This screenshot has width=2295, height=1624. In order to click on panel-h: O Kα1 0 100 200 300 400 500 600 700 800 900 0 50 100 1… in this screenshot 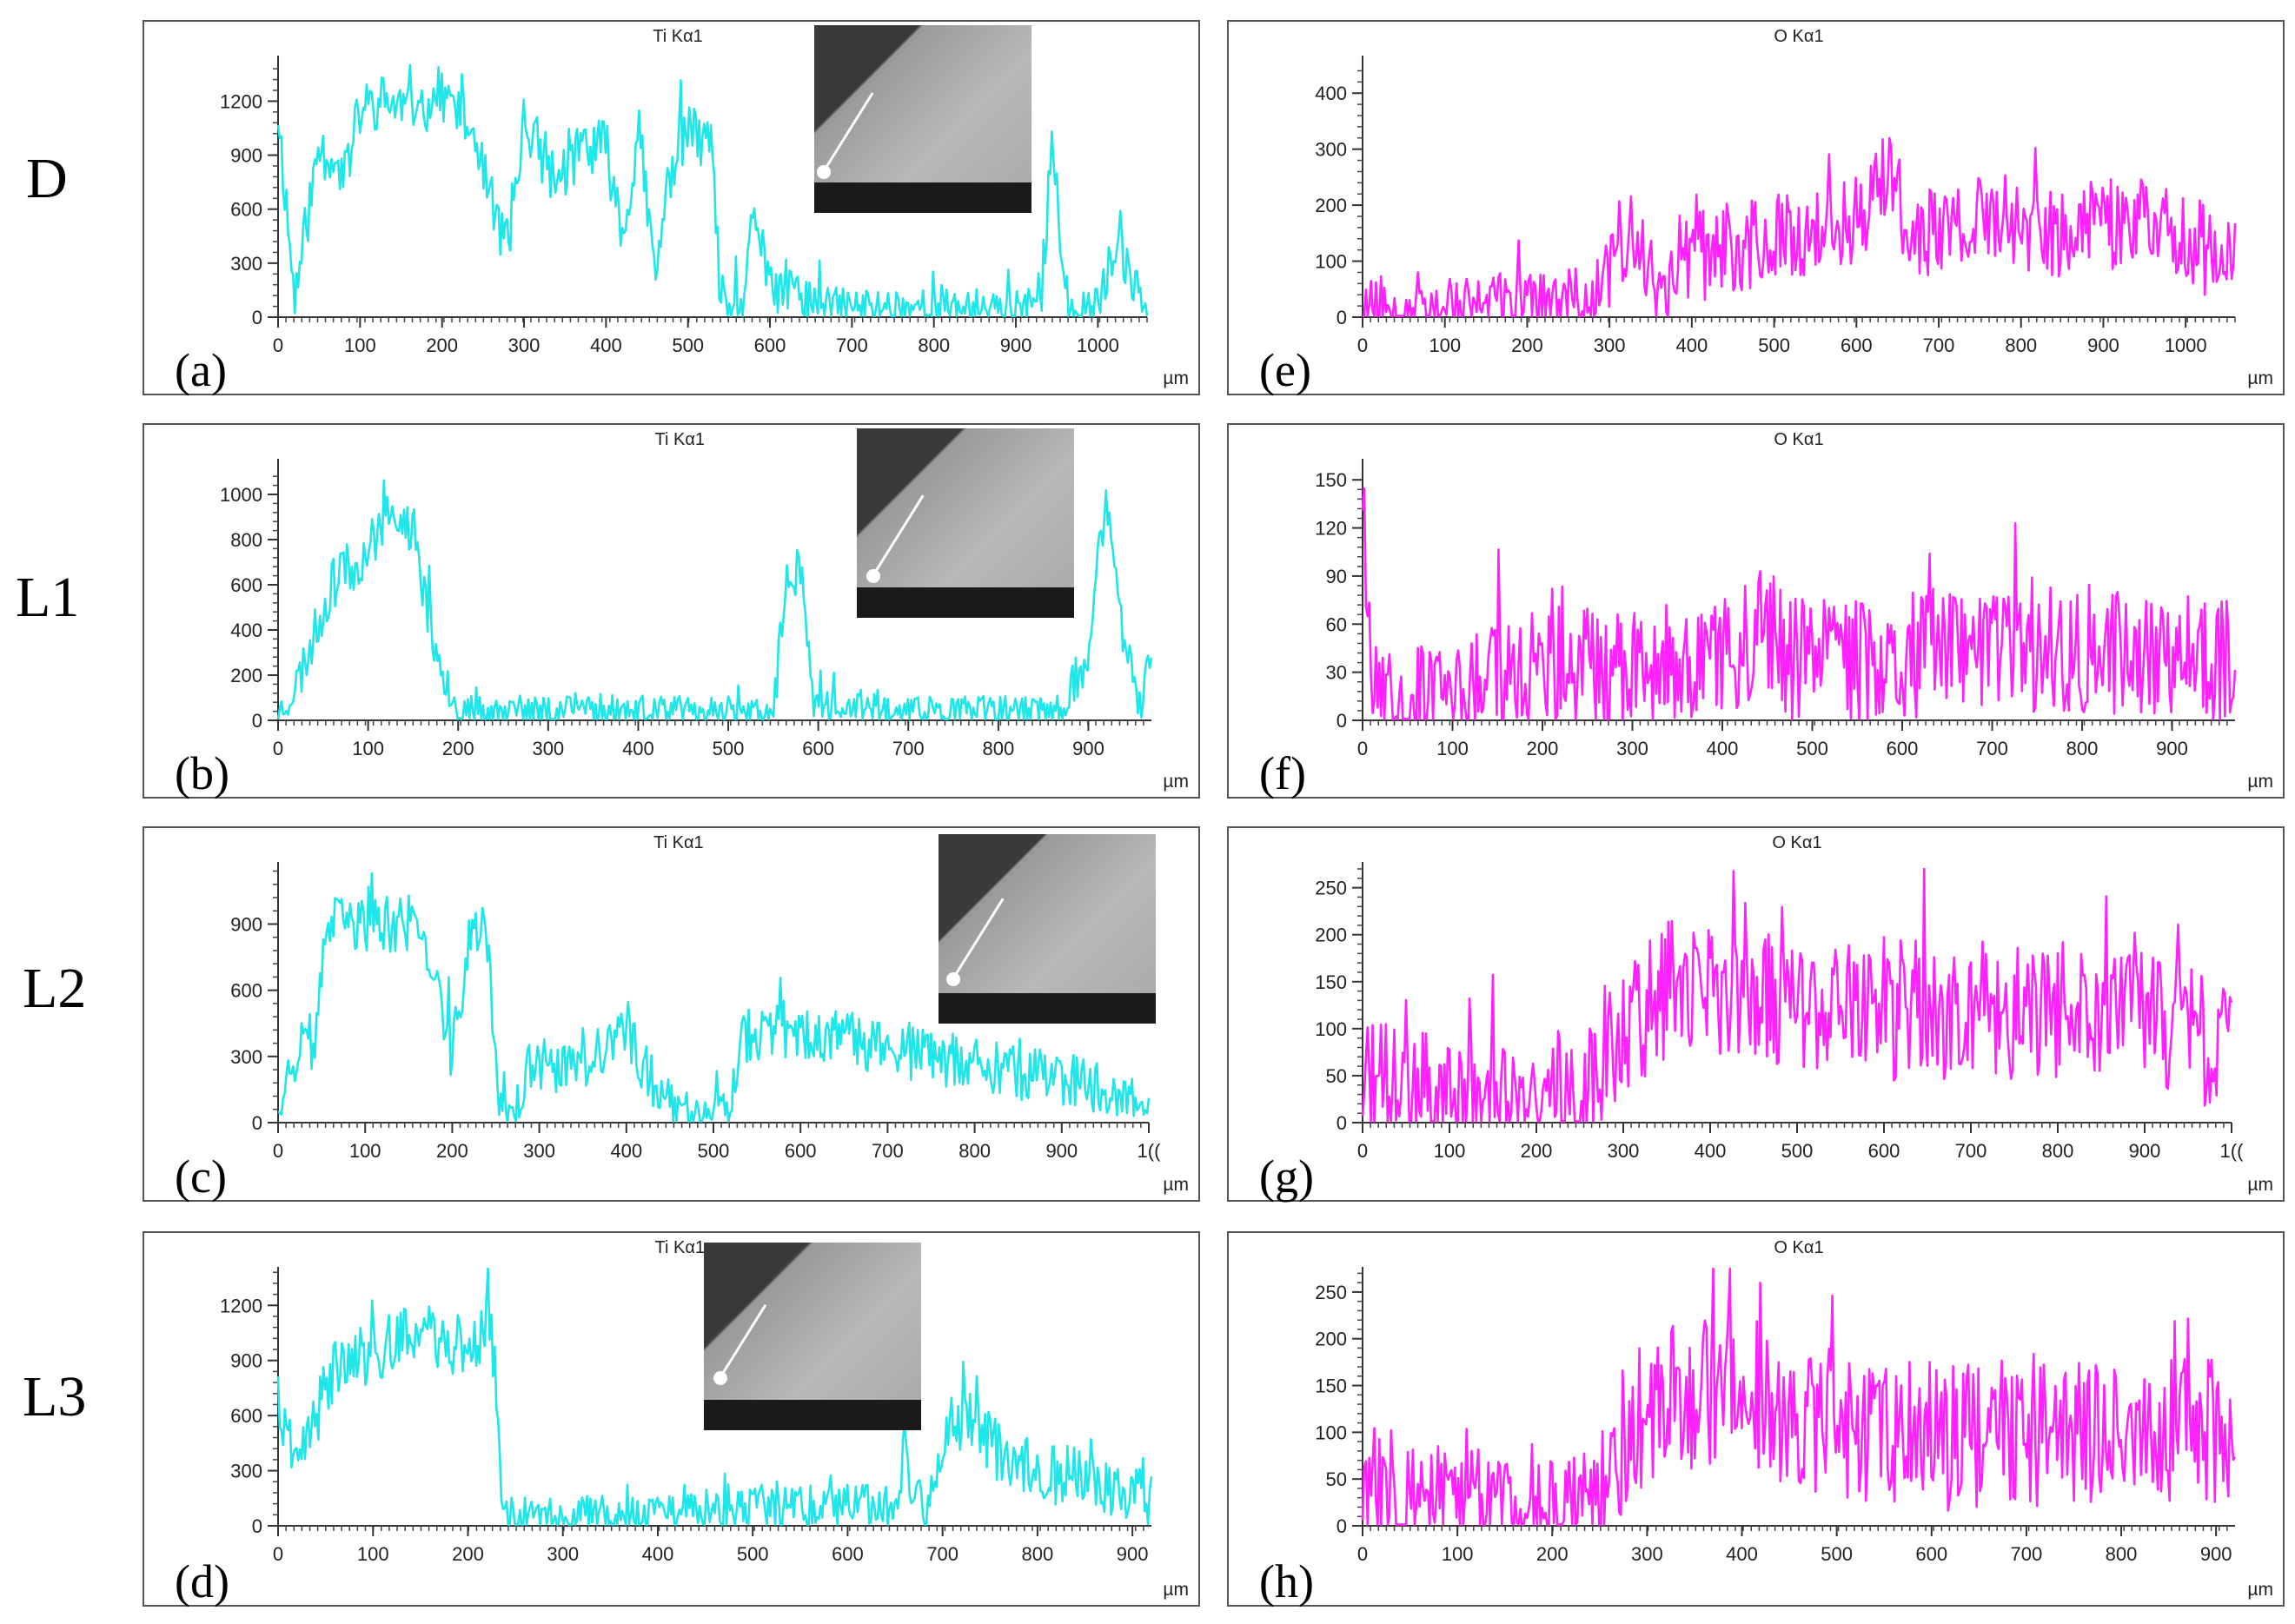, I will do `click(1756, 1419)`.